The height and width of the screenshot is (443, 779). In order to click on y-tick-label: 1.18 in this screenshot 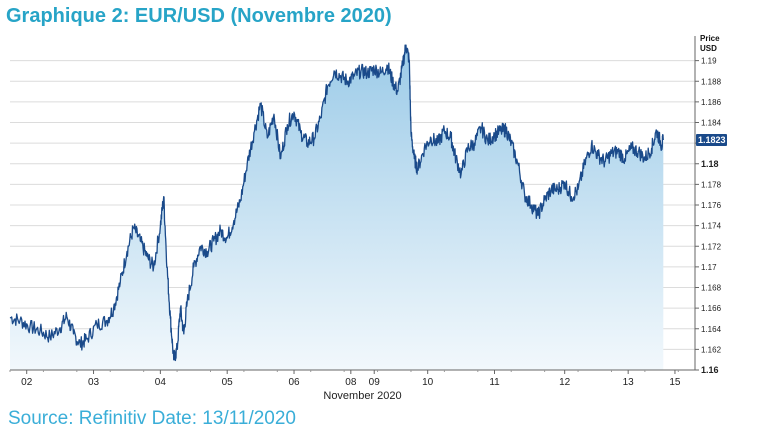, I will do `click(710, 164)`.